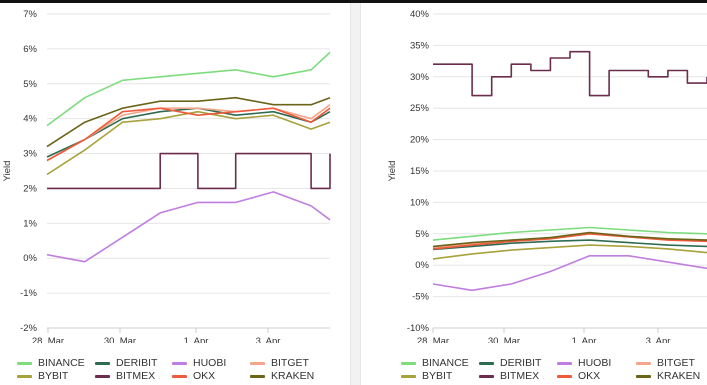 This screenshot has height=385, width=707. I want to click on series-line-bitget, so click(188, 133).